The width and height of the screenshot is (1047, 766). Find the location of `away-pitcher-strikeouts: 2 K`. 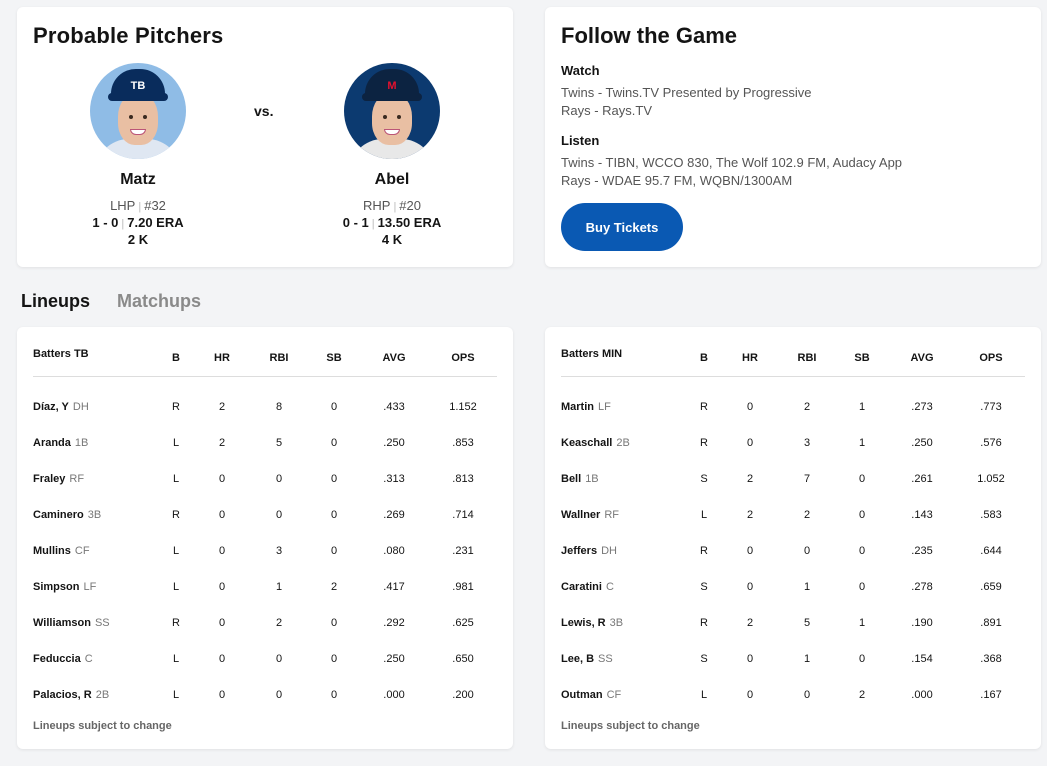

away-pitcher-strikeouts: 2 K is located at coordinates (138, 239).